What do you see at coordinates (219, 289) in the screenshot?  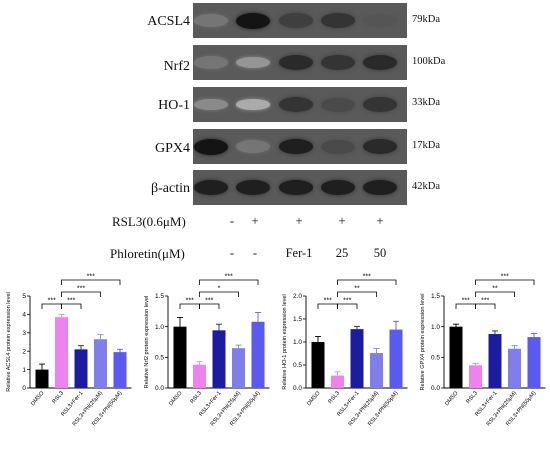 I see `significance-label: *` at bounding box center [219, 289].